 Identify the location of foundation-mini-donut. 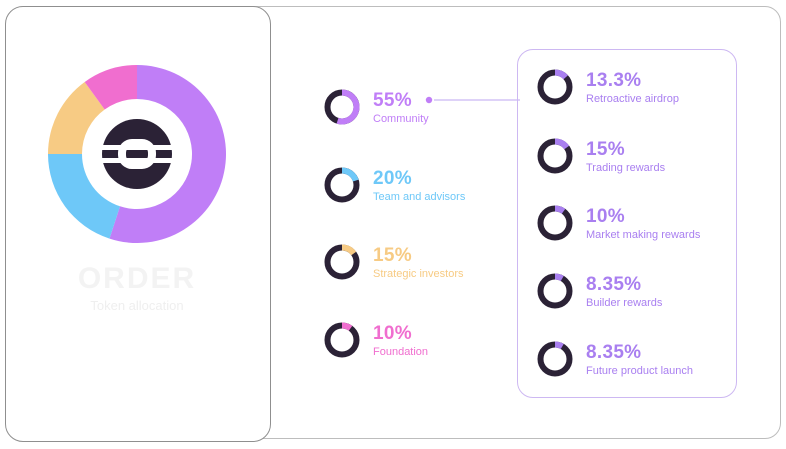
(342, 340).